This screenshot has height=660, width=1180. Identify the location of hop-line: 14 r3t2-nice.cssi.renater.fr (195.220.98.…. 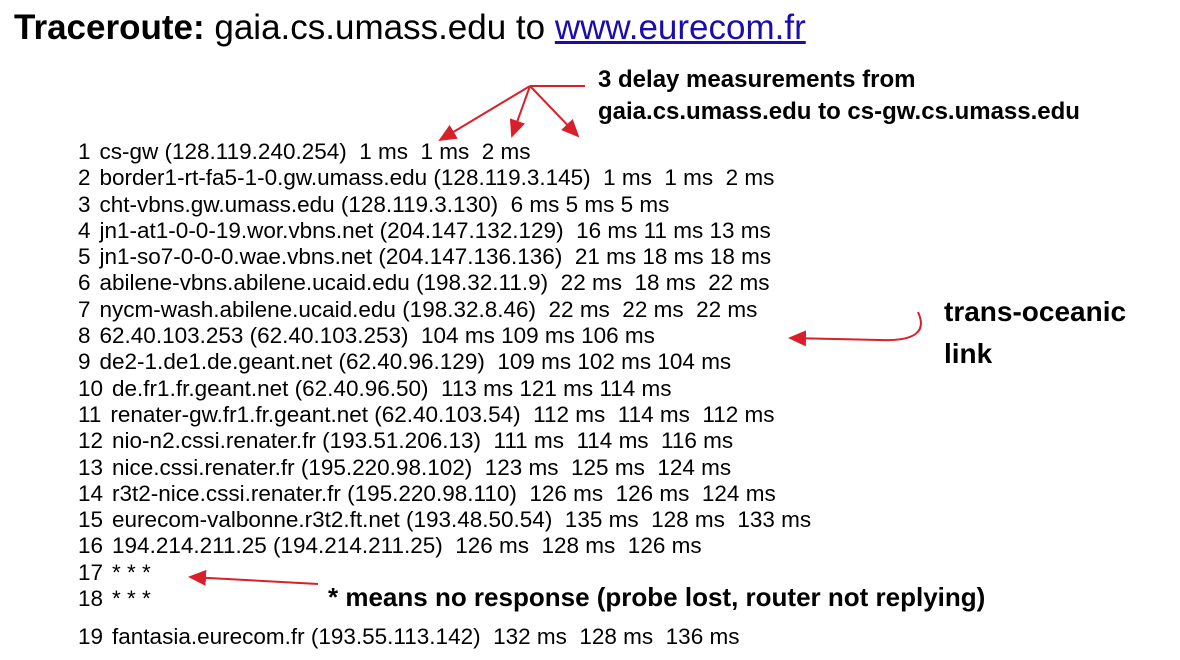
(444, 494).